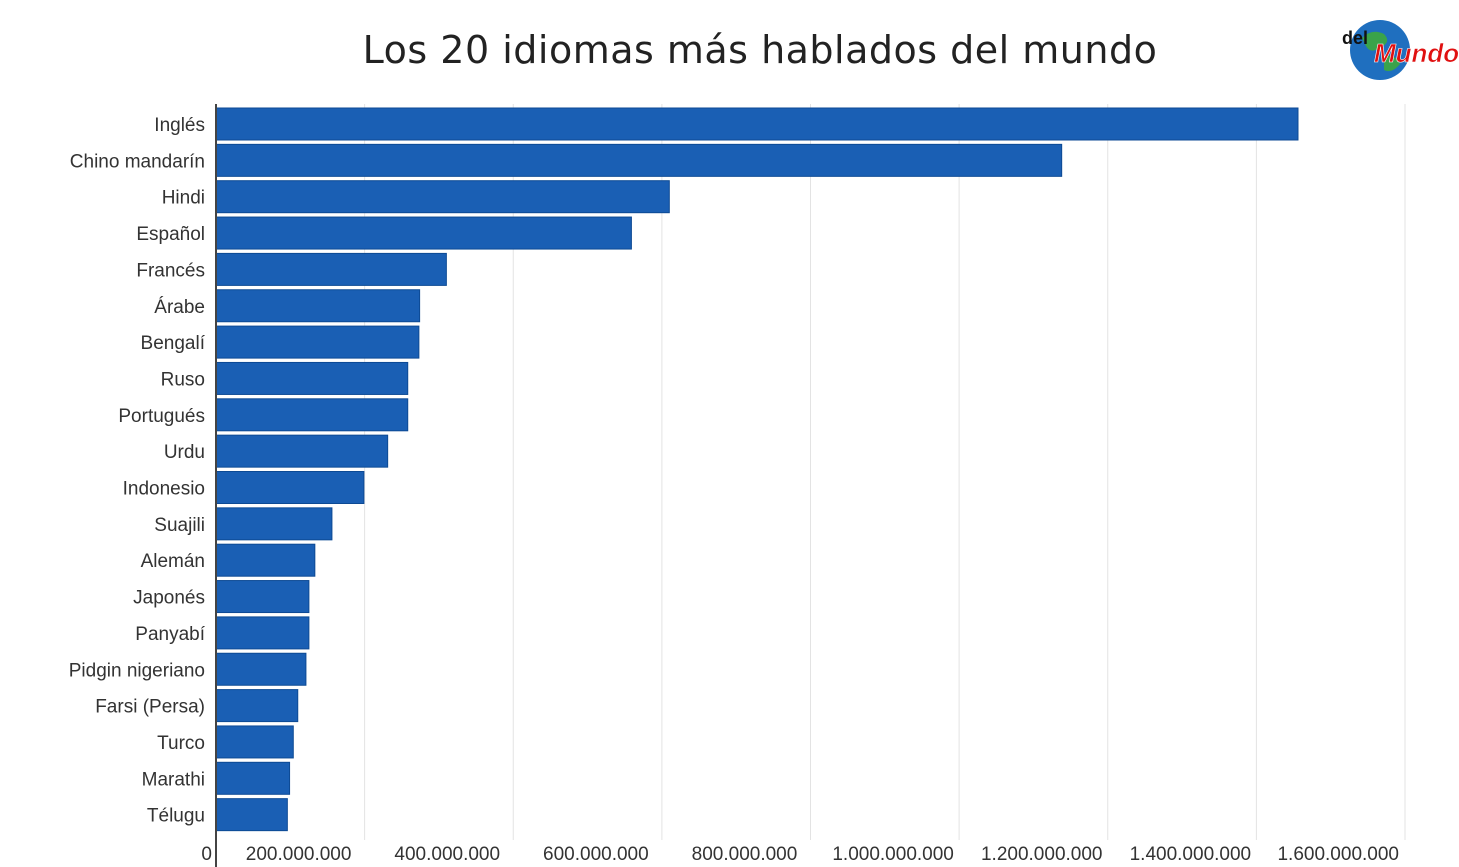 This screenshot has width=1459, height=867. Describe the element at coordinates (170, 270) in the screenshot. I see `category-label: Francés` at that location.